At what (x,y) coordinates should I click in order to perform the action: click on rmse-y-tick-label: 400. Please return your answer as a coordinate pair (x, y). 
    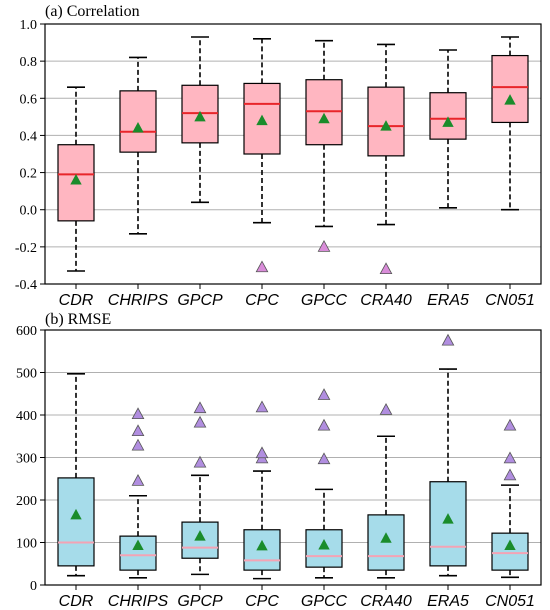
    Looking at the image, I should click on (26, 416).